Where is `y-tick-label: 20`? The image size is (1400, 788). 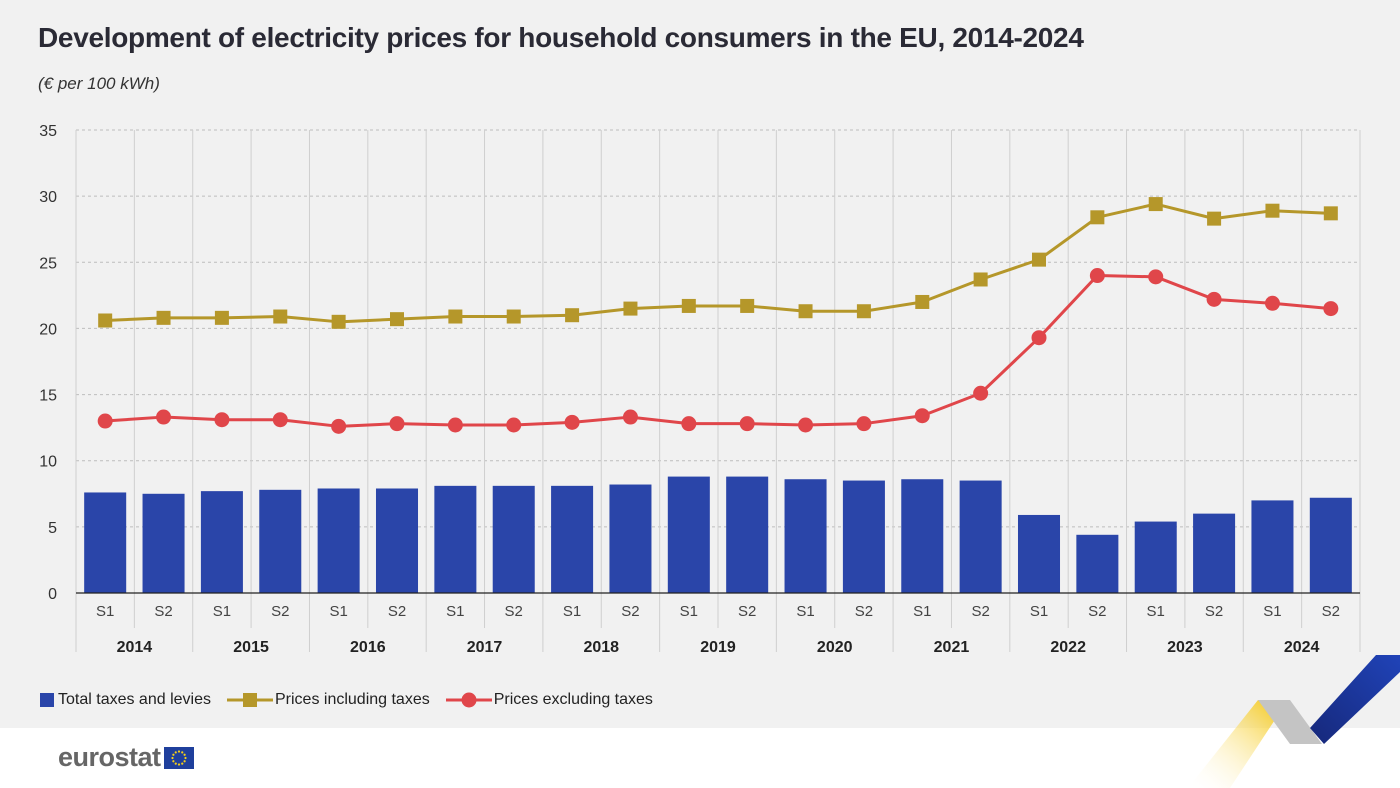 y-tick-label: 20 is located at coordinates (48, 329).